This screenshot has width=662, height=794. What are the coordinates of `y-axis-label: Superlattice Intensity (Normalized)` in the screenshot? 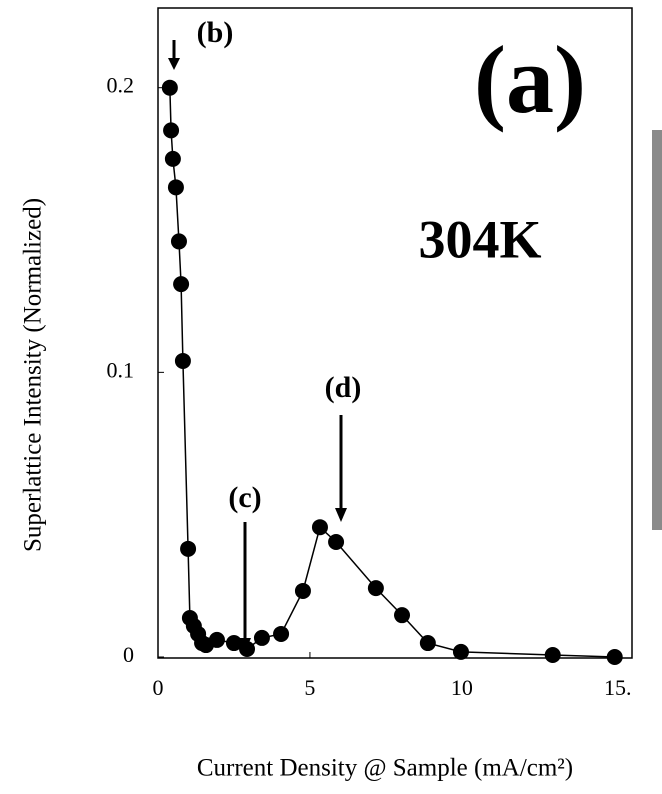 It's located at (33, 375).